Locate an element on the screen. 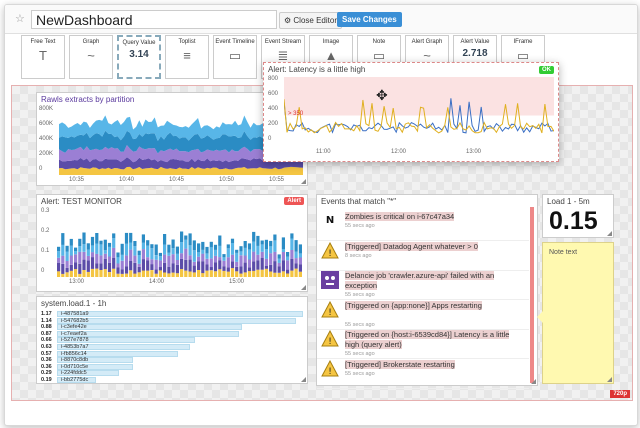 This screenshot has height=428, width=640. gear-icon: ⚙ is located at coordinates (288, 20).